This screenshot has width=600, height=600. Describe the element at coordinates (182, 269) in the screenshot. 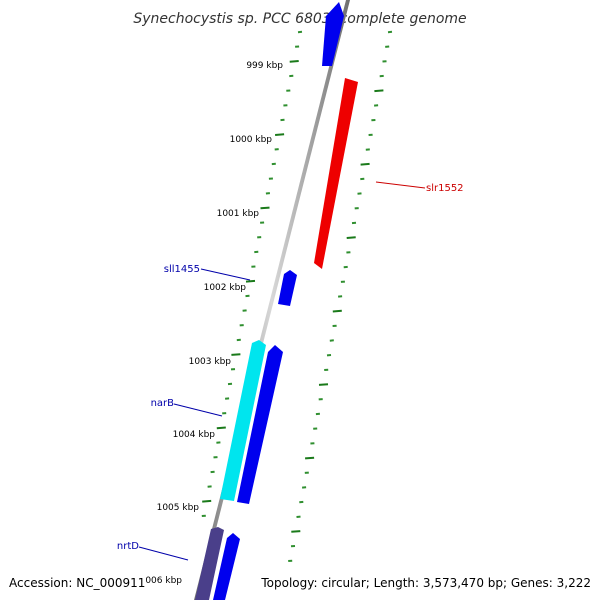

I see `gene-label-sll1455: sll1455` at that location.